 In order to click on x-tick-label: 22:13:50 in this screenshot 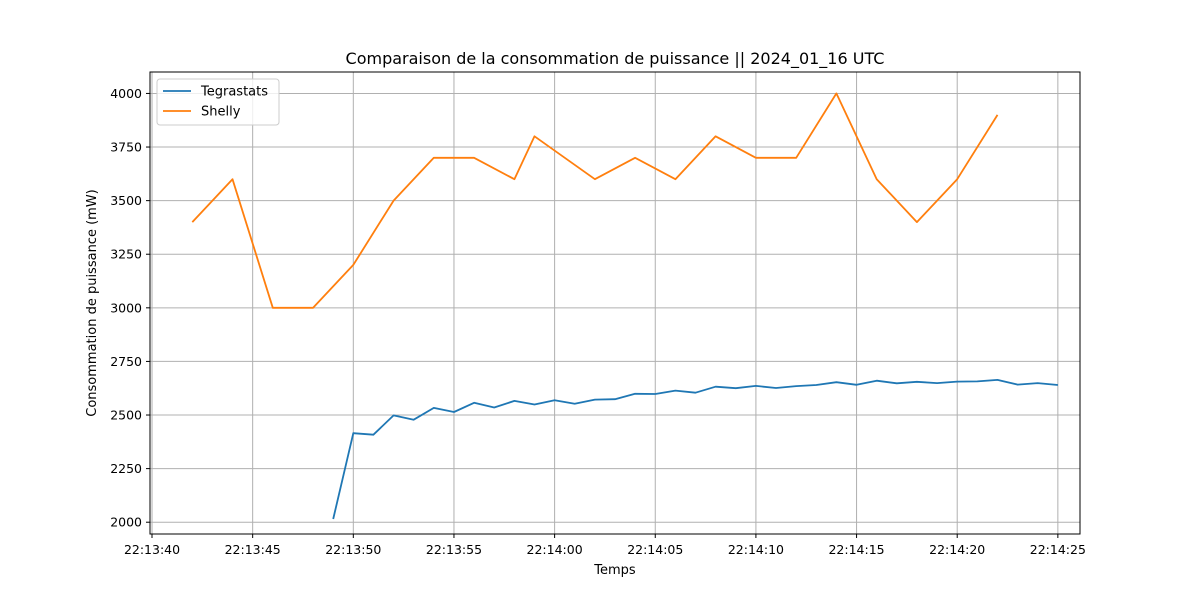, I will do `click(353, 549)`.